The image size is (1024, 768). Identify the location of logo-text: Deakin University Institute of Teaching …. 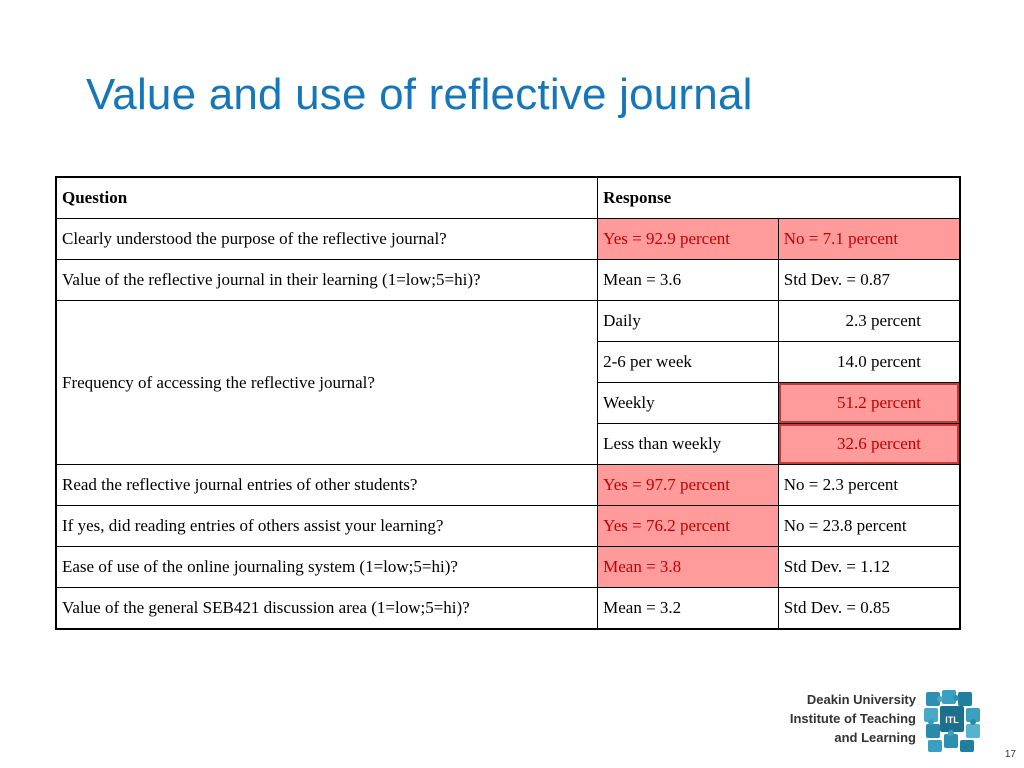
(853, 718).